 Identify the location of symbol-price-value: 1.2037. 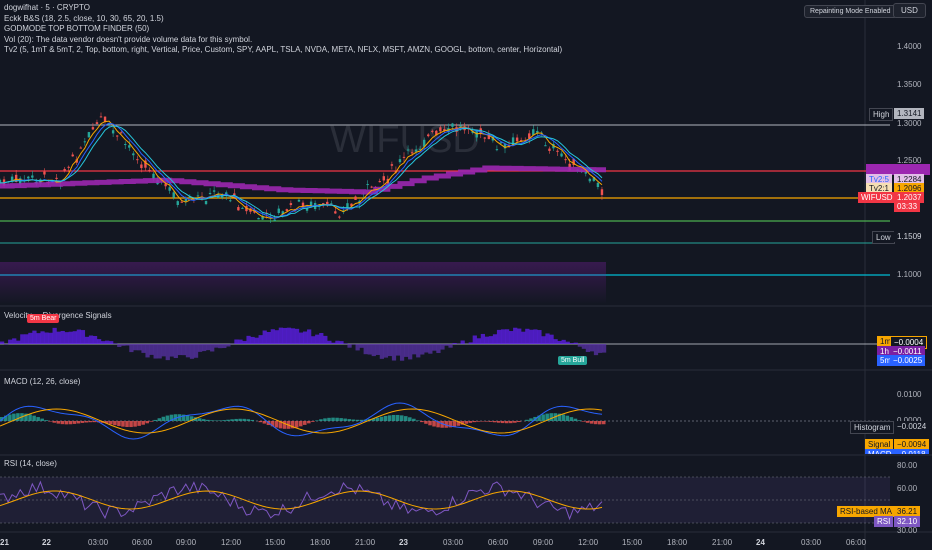
(909, 197).